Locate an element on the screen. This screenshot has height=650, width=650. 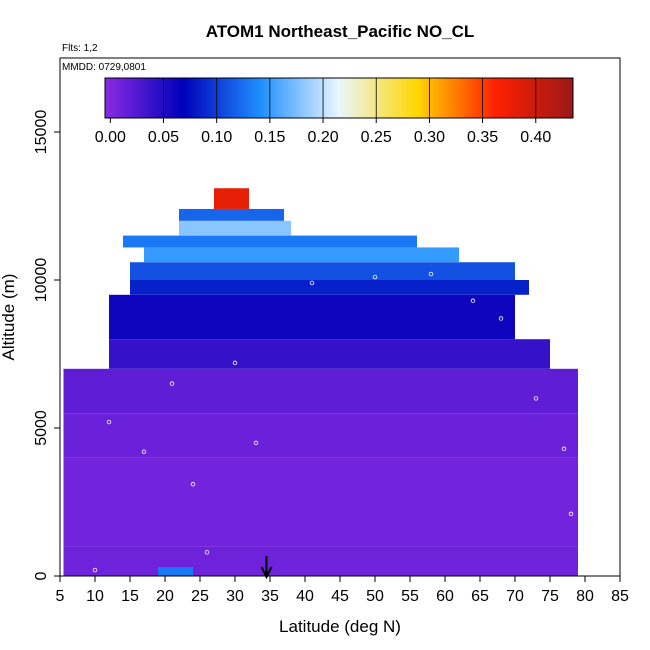
colorbar-tick-label: 0.25 is located at coordinates (376, 137).